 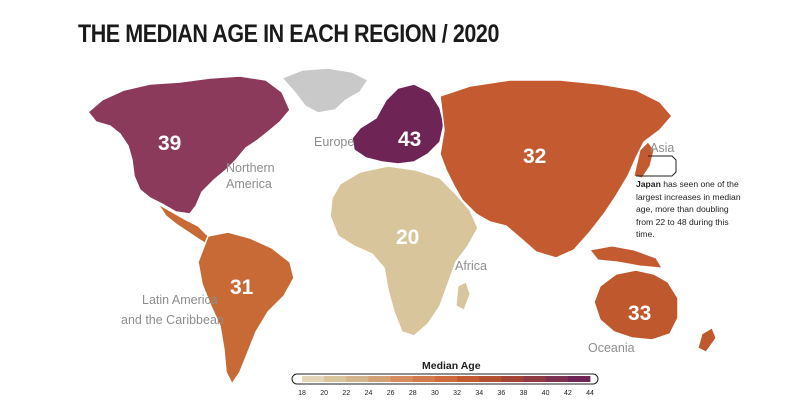 I want to click on legend-tick-label: 34, so click(x=479, y=393).